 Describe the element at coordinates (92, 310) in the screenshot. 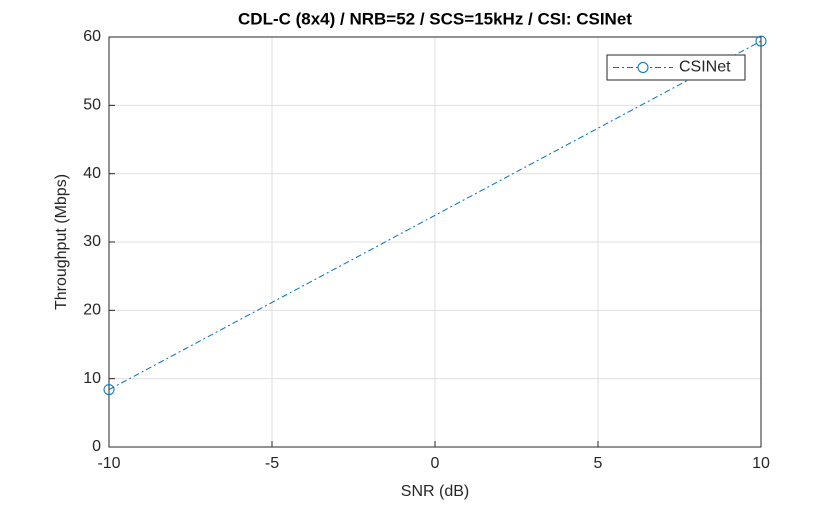

I see `y-tick-label: 20` at that location.